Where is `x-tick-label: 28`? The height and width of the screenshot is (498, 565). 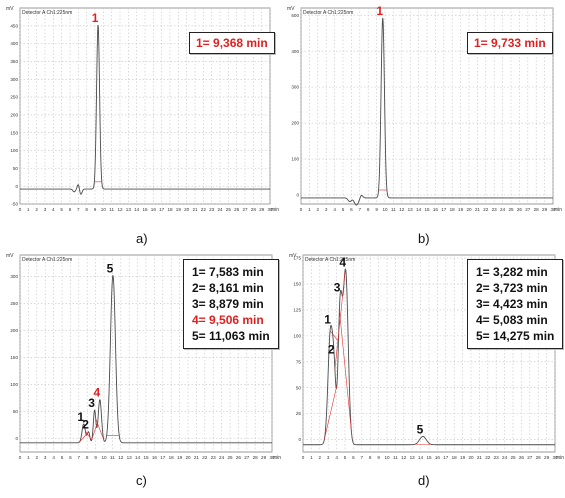 x-tick-label: 28 is located at coordinates (256, 457).